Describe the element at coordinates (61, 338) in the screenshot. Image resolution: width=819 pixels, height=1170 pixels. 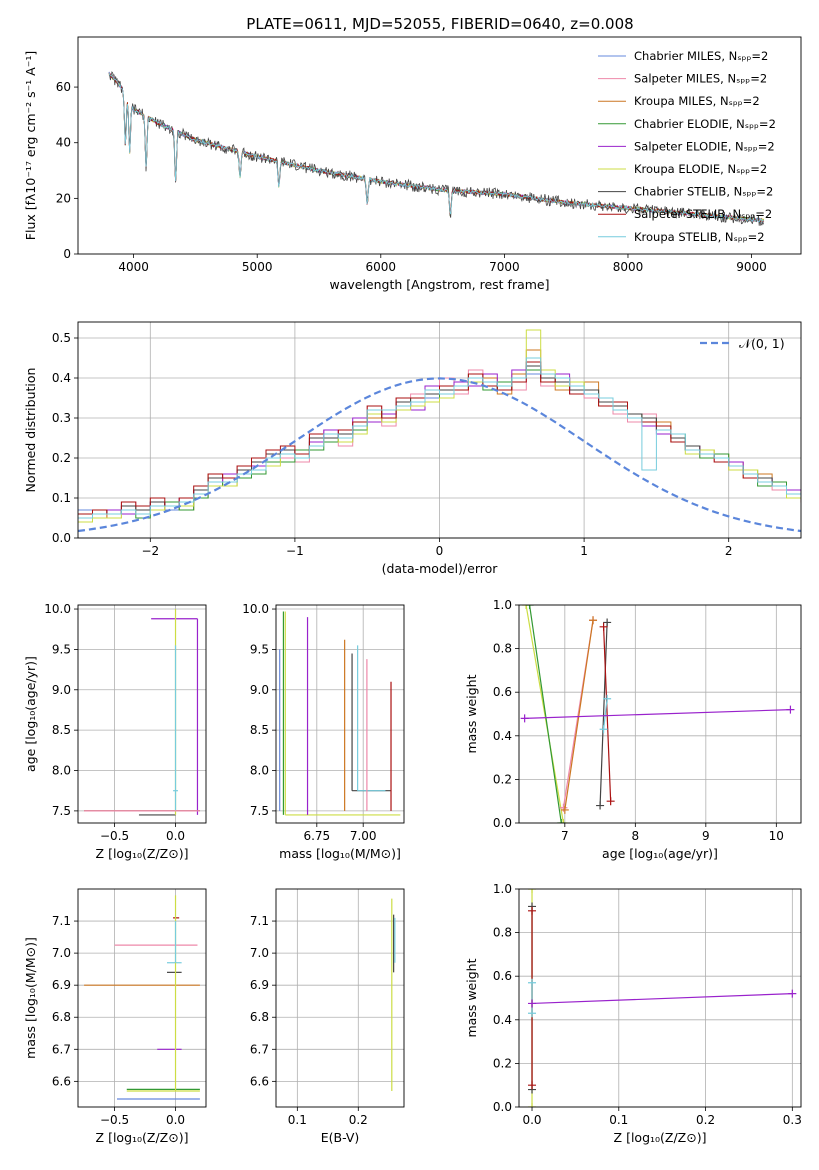
I see `residuals-y-tick-label: 0.5` at that location.